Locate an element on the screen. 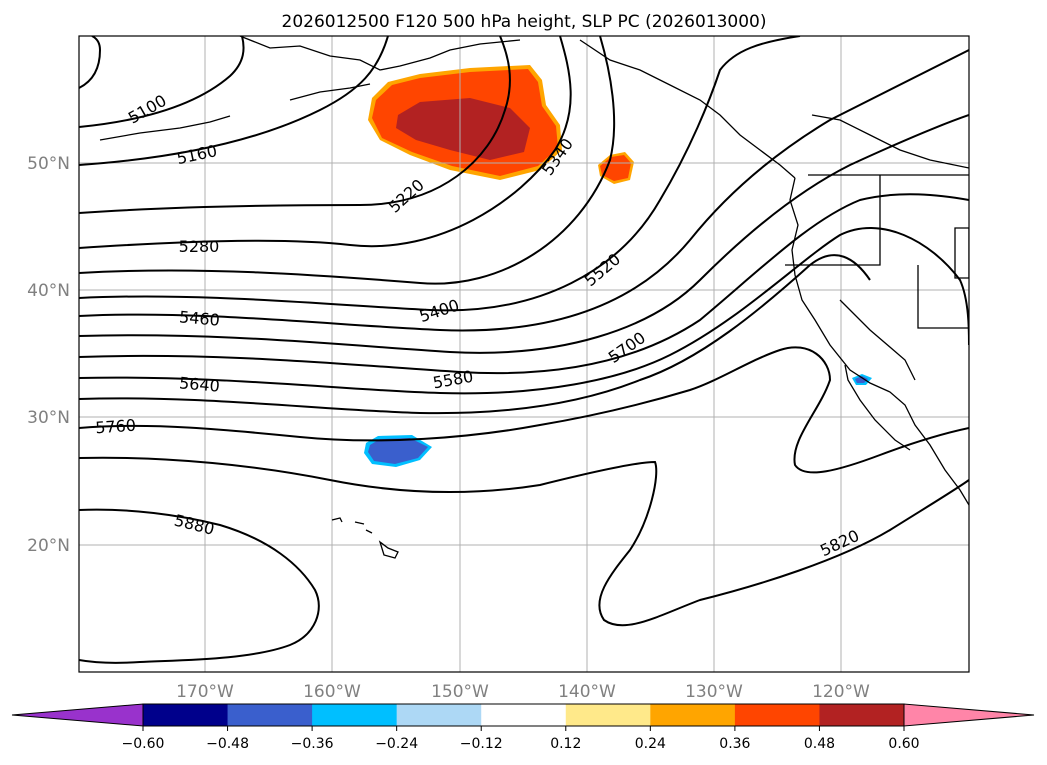  colorbar-segments is located at coordinates (523, 715).